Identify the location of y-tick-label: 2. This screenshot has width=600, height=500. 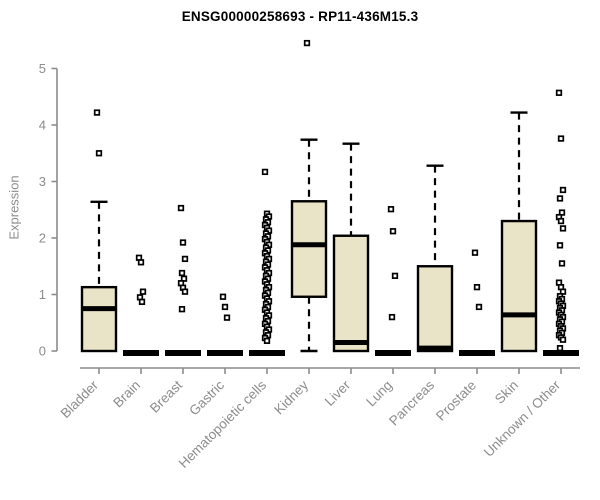
(42, 238).